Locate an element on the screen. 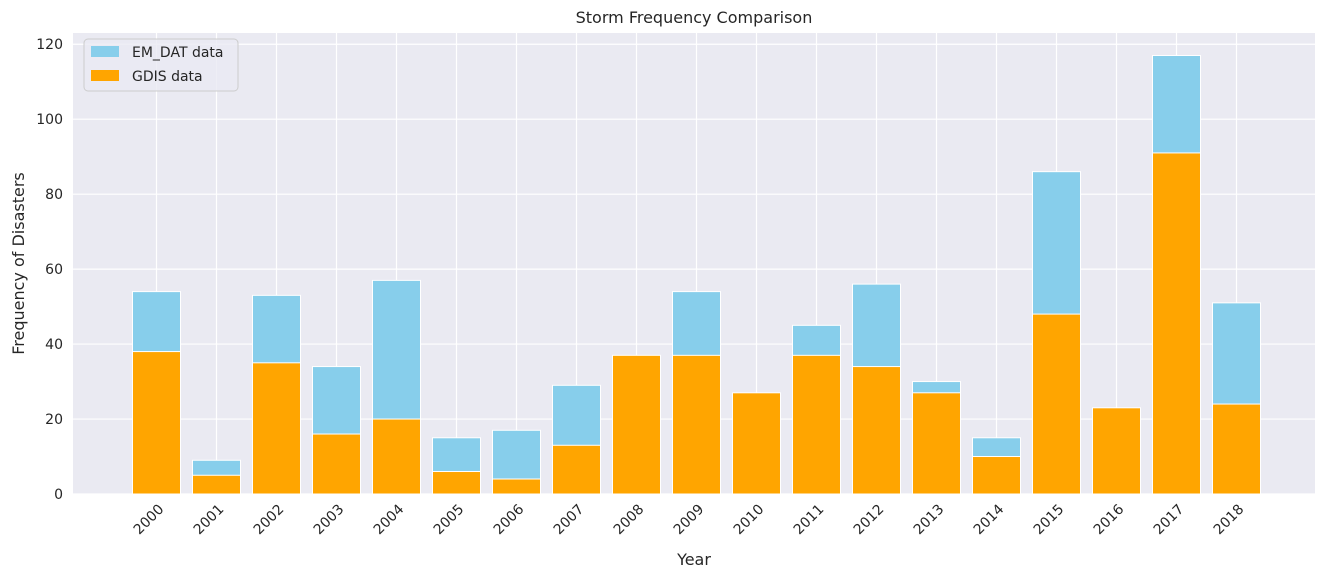 The height and width of the screenshot is (579, 1325). x-tick-label-2013: 2013 is located at coordinates (929, 520).